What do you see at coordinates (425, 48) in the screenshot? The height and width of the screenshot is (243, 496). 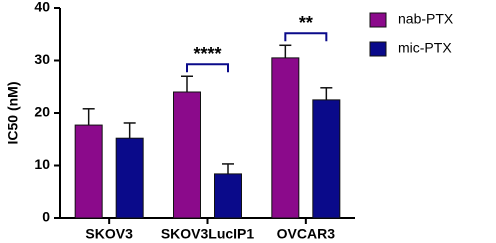 I see `legend-label: mic-PTX` at bounding box center [425, 48].